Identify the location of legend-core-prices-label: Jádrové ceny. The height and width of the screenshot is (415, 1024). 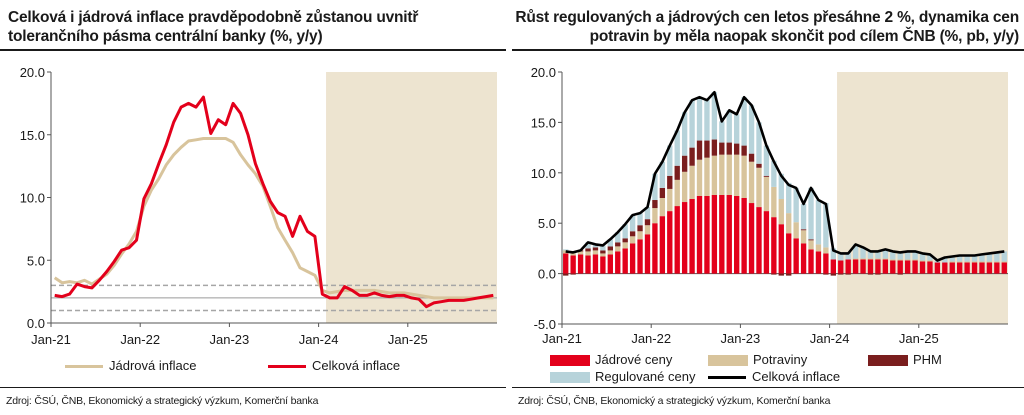
(634, 359).